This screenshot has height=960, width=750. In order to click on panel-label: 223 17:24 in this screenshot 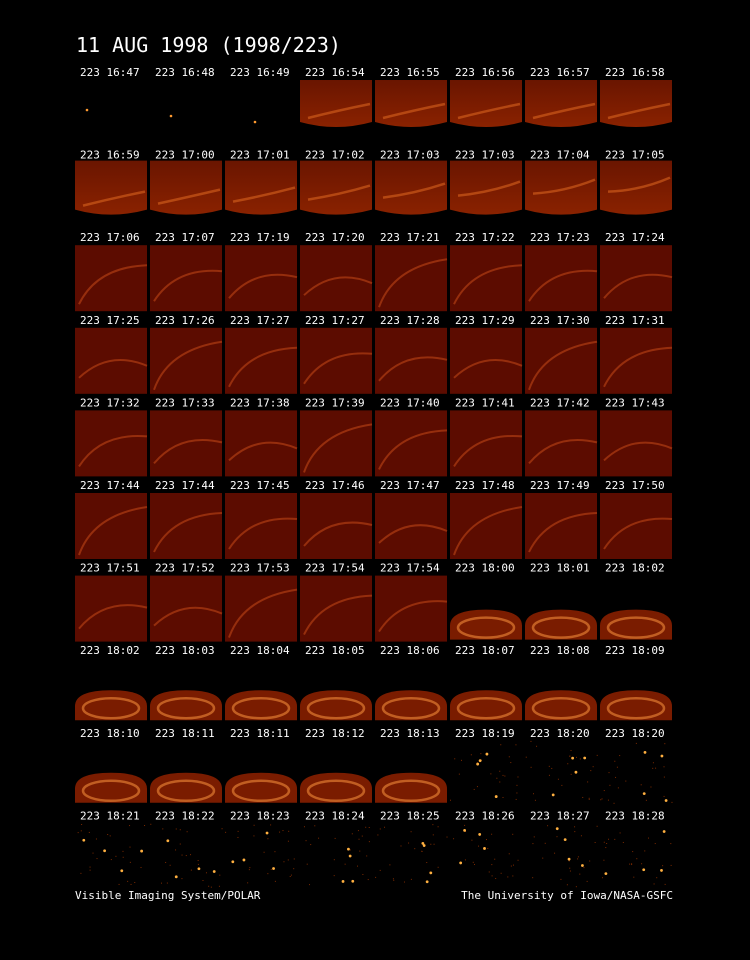, I will do `click(635, 237)`.